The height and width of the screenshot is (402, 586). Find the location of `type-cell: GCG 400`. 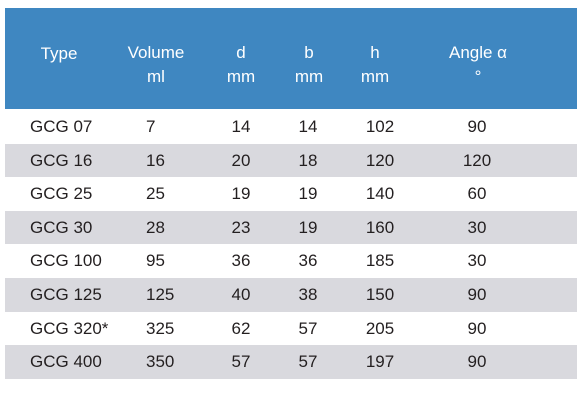

type-cell: GCG 400 is located at coordinates (66, 362).